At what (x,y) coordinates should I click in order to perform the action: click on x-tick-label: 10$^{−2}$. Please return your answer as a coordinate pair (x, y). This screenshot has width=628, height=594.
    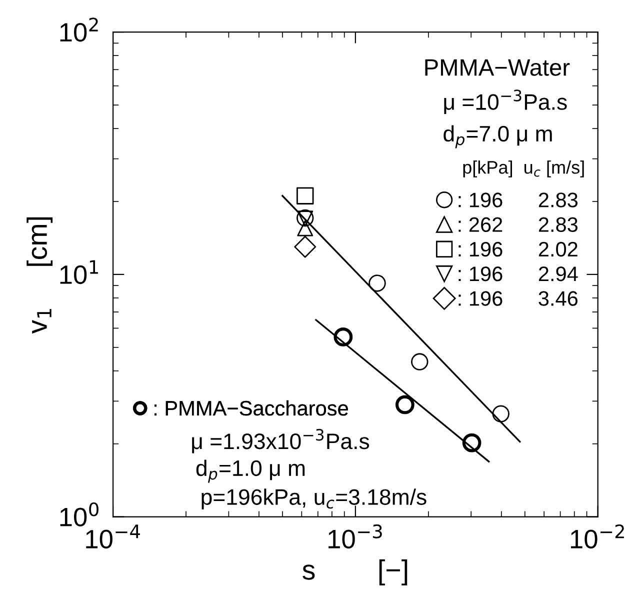
    Looking at the image, I should click on (597, 536).